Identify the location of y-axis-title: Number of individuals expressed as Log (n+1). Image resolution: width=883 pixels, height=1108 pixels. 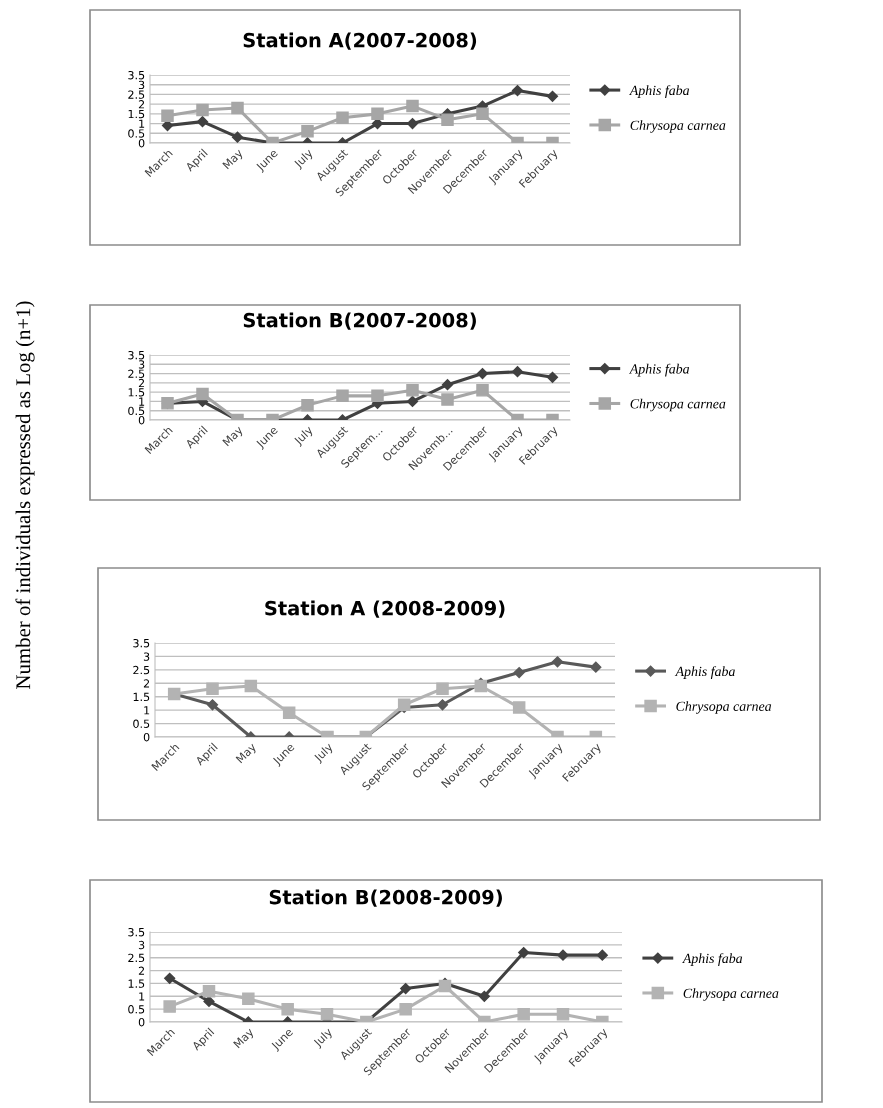
(25, 495).